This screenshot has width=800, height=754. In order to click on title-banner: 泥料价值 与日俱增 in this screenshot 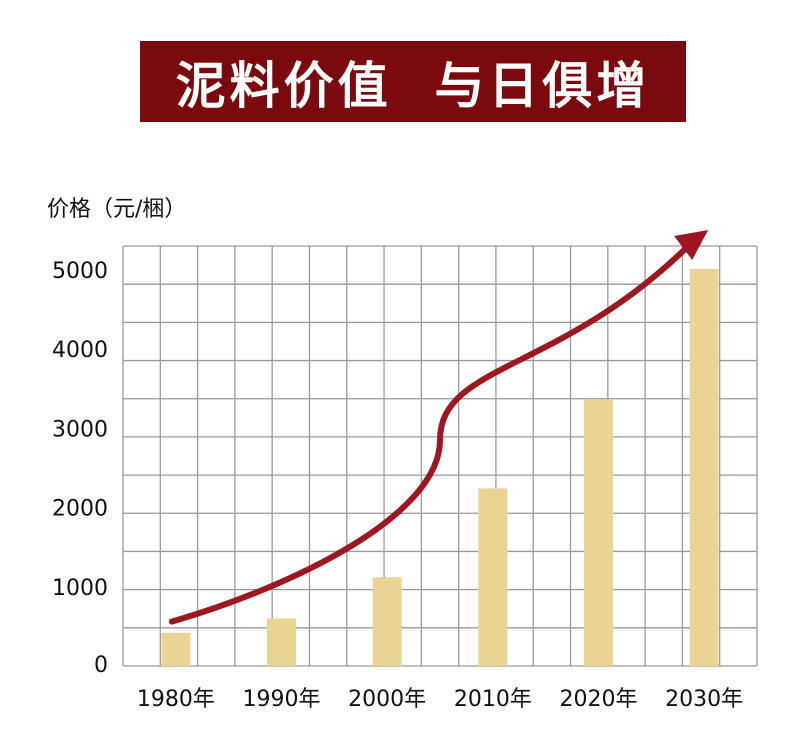, I will do `click(413, 81)`.